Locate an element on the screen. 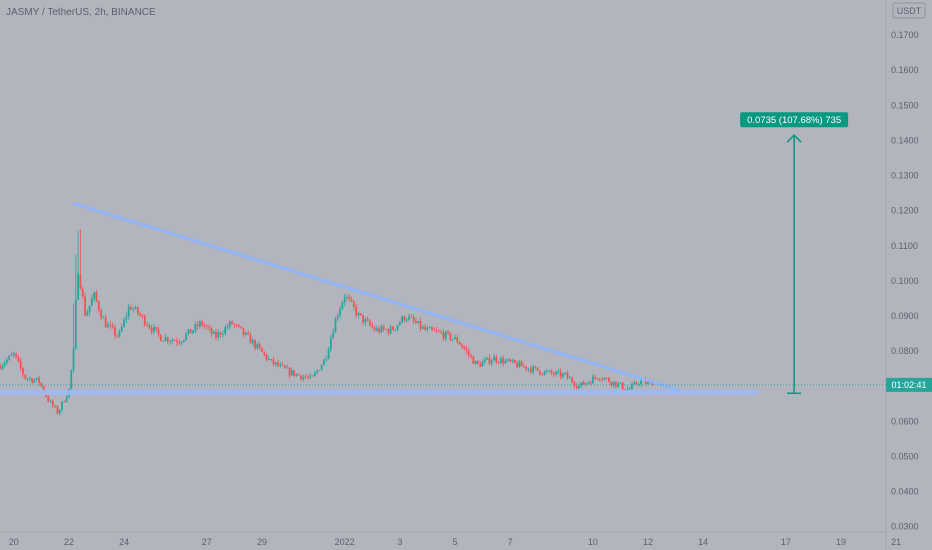 Image resolution: width=932 pixels, height=550 pixels. y-tick-label: 0.0900 is located at coordinates (905, 316).